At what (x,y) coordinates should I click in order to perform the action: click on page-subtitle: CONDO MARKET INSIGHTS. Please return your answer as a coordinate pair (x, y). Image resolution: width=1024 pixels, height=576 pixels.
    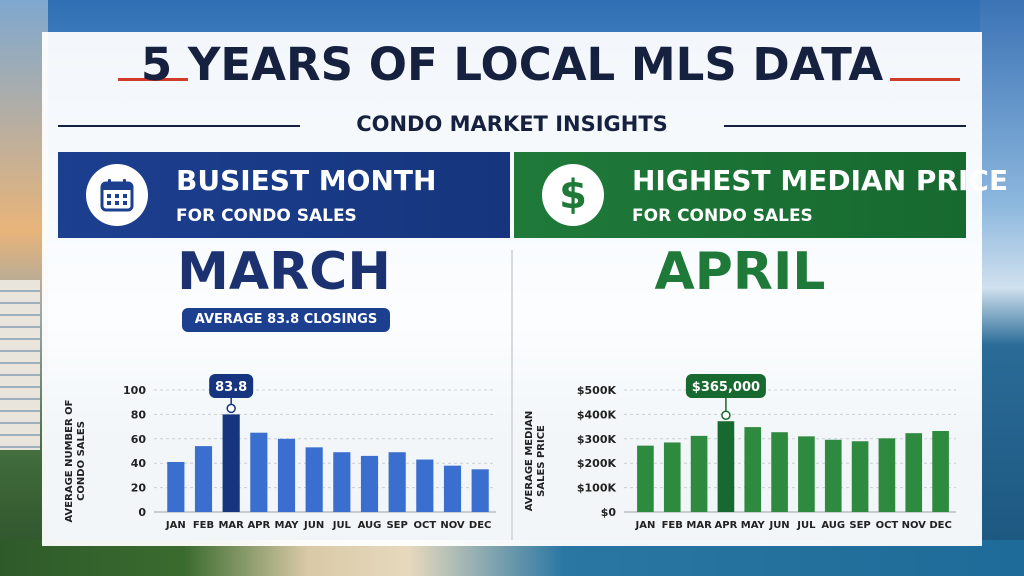
    Looking at the image, I should click on (512, 124).